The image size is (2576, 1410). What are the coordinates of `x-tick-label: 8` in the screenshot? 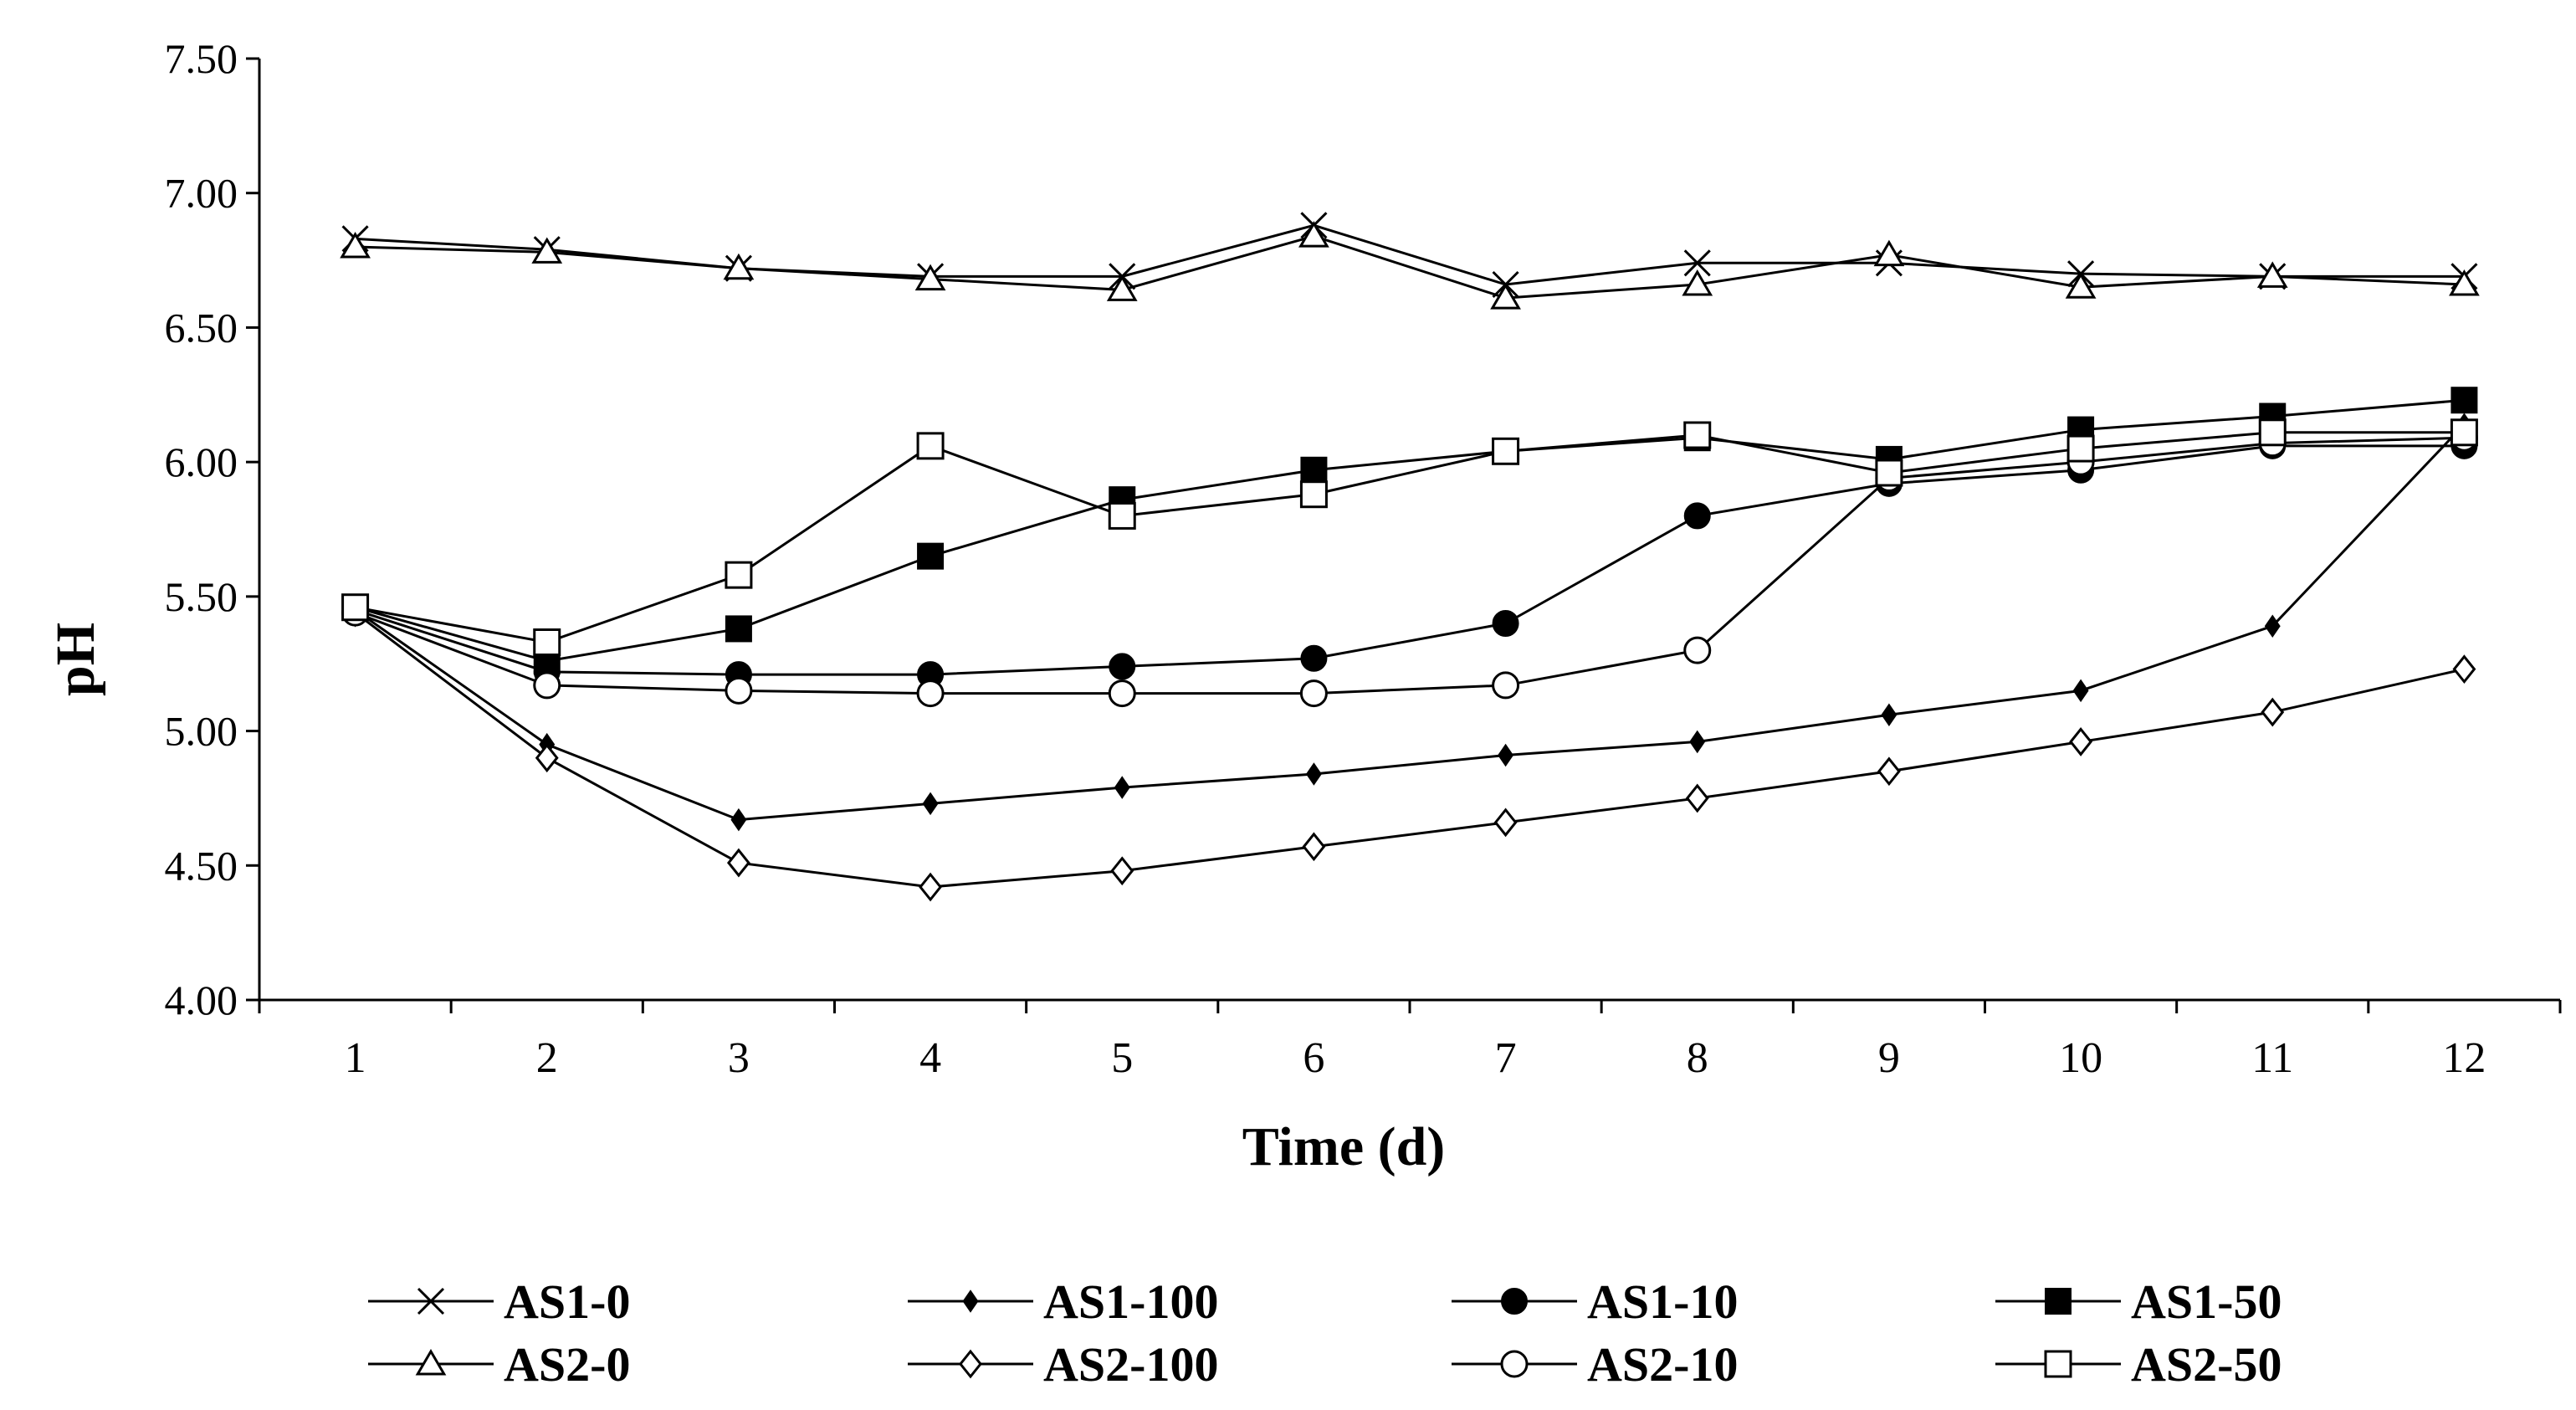 It's located at (1698, 1058).